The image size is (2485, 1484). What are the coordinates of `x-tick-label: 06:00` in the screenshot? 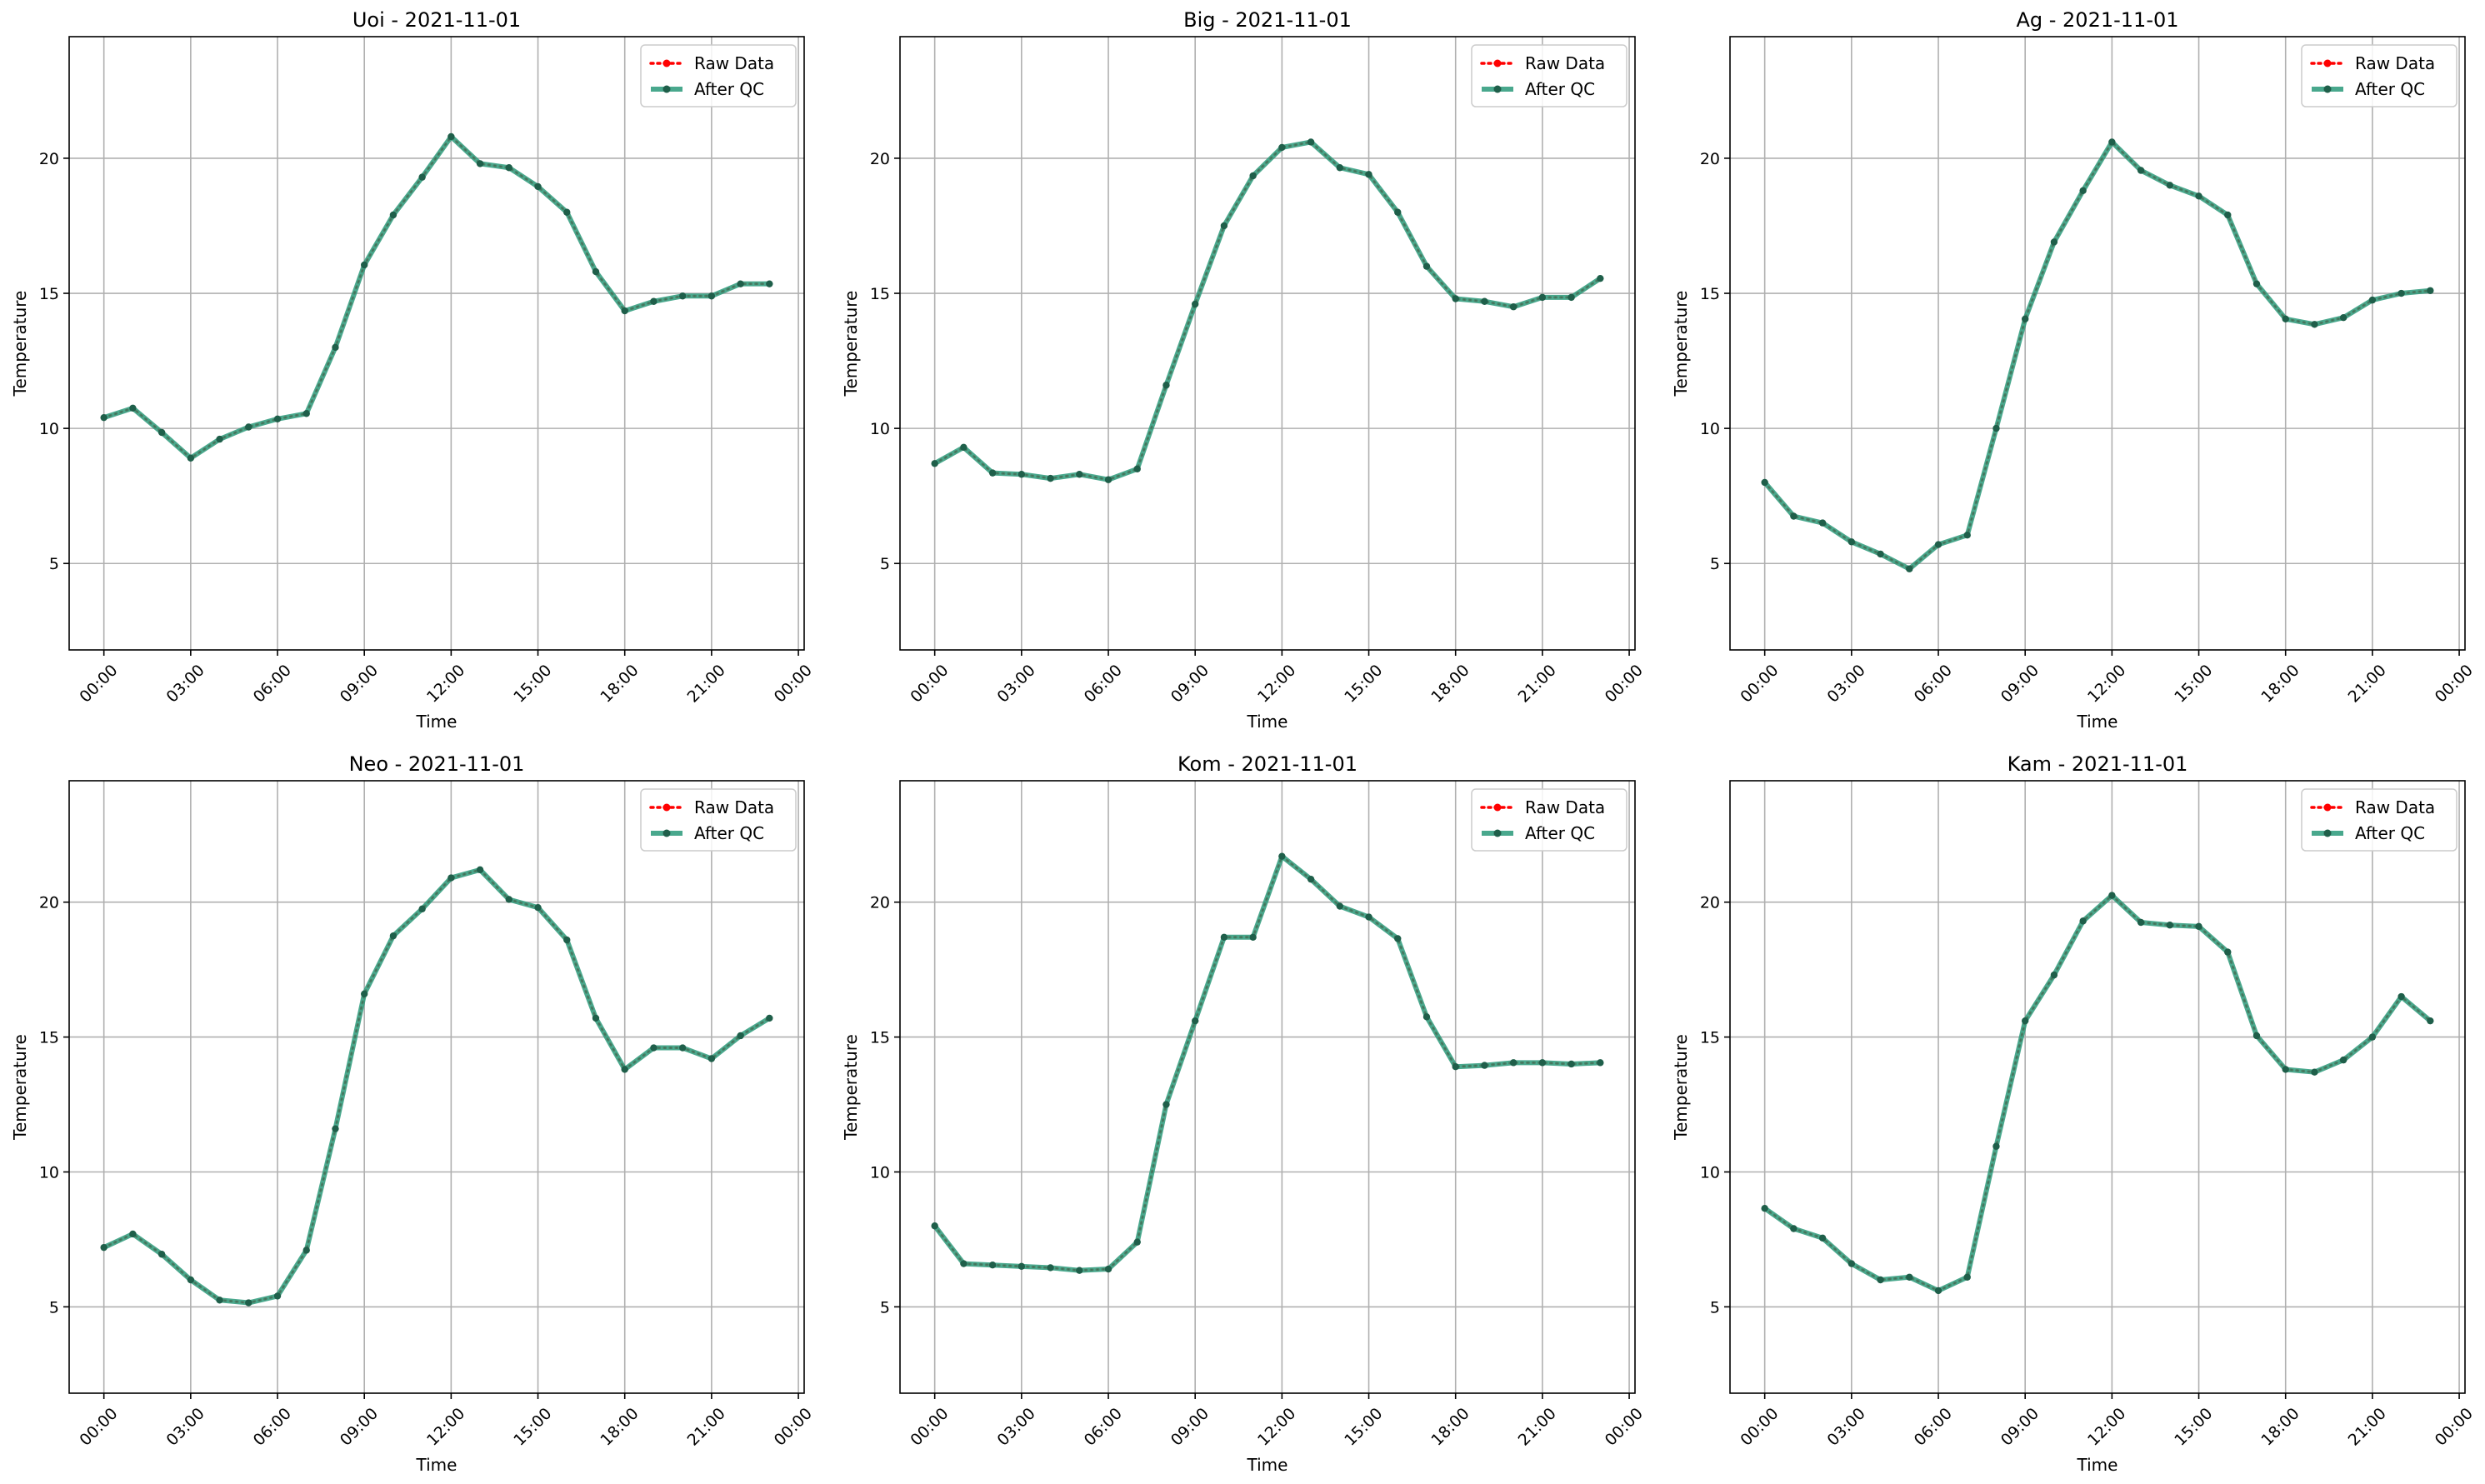 It's located at (1933, 683).